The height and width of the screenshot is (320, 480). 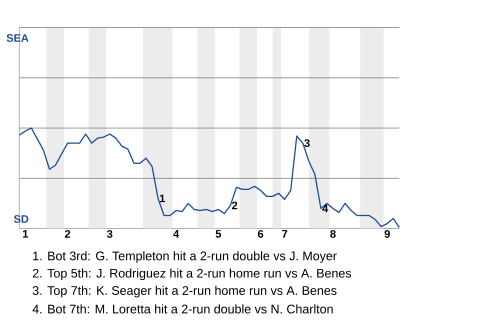 I want to click on text: 3. Top 7th: K. Seager hit a 2-run home run vs A. Benes, so click(x=184, y=292).